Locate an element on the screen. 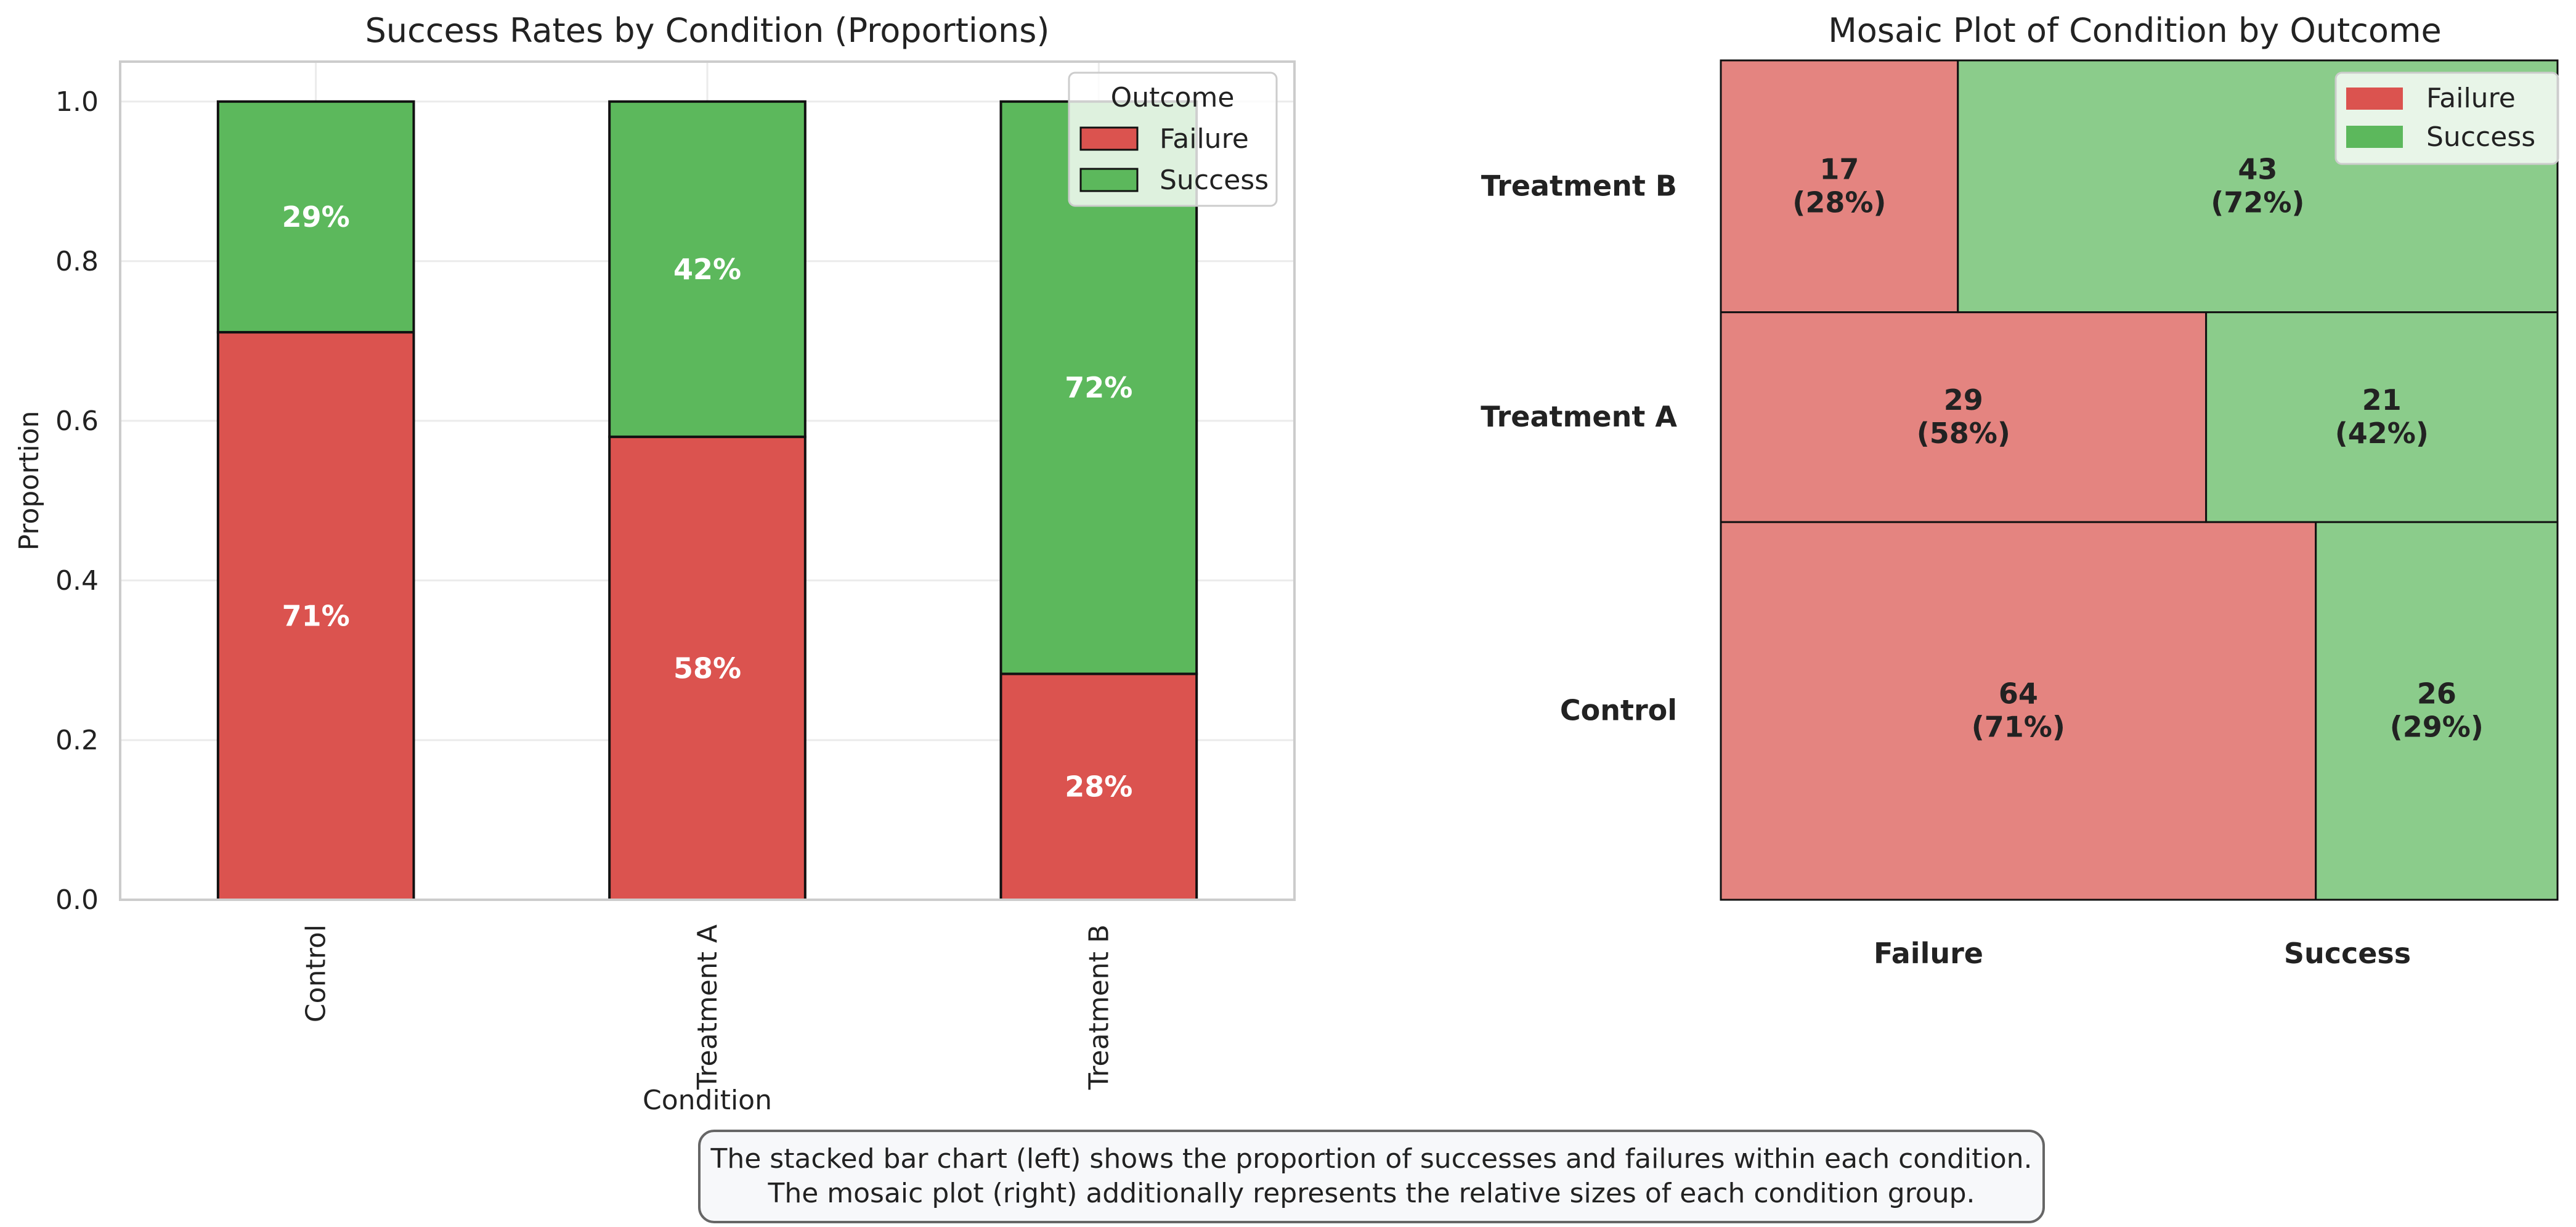  mosaic-row-labels: Control Treatment A Treatment B is located at coordinates (1579, 448).